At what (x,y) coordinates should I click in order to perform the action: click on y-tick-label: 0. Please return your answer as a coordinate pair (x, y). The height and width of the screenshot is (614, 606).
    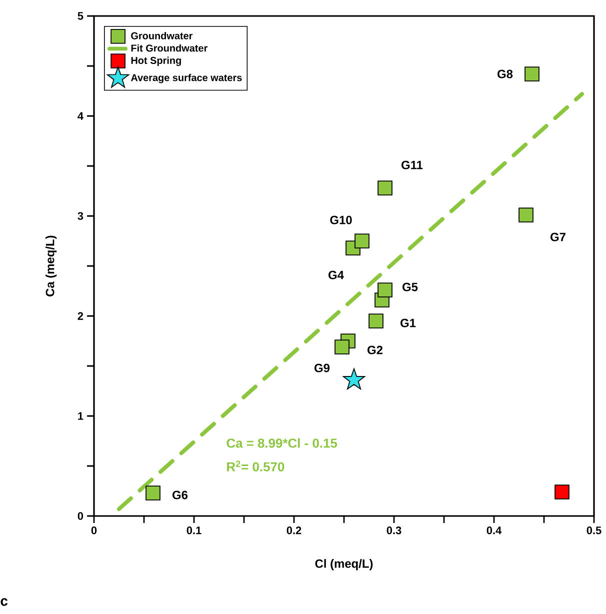
    Looking at the image, I should click on (81, 516).